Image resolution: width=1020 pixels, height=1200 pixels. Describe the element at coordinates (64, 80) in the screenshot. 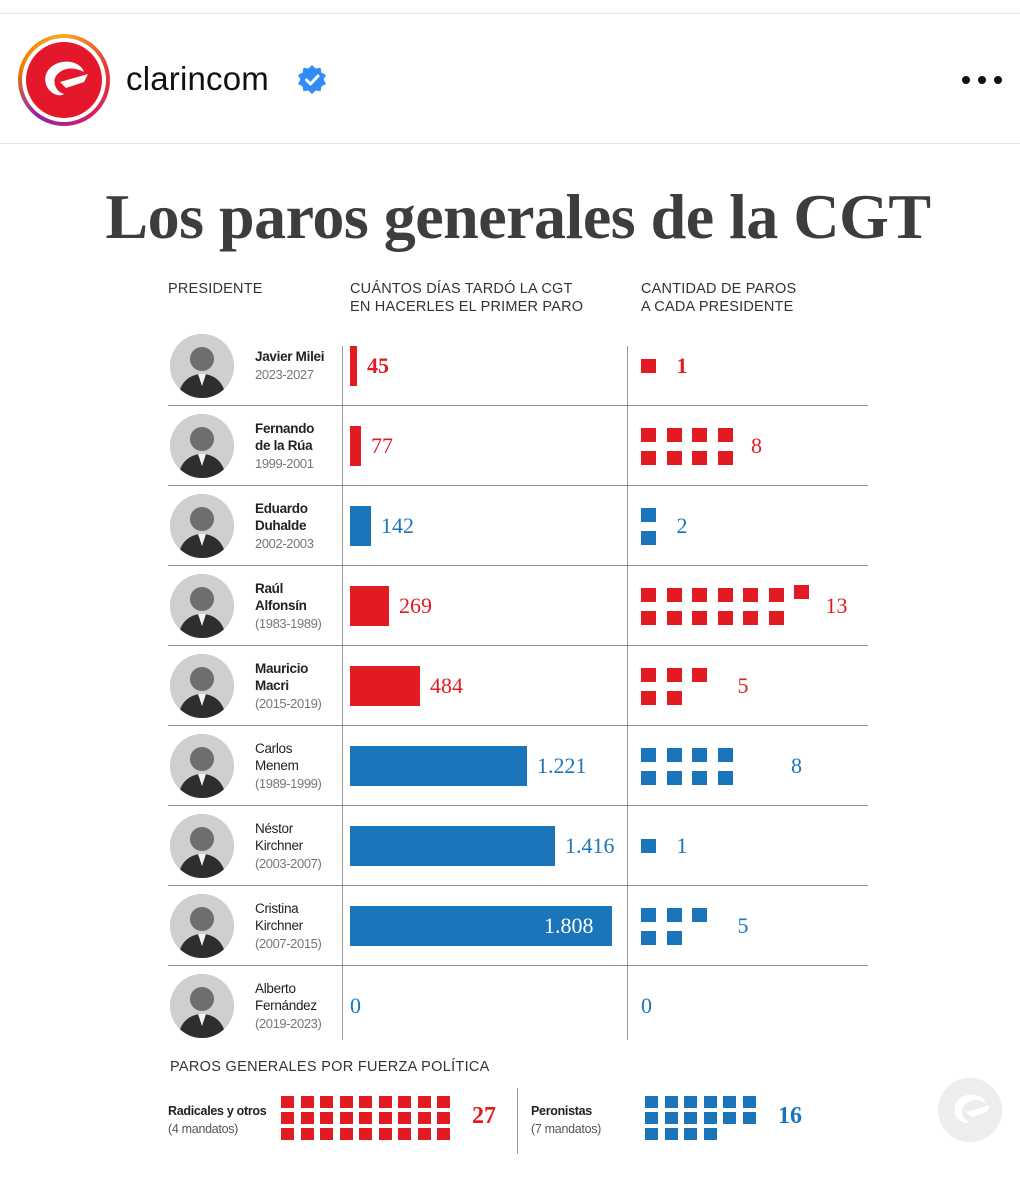

I see `profile-avatar` at that location.